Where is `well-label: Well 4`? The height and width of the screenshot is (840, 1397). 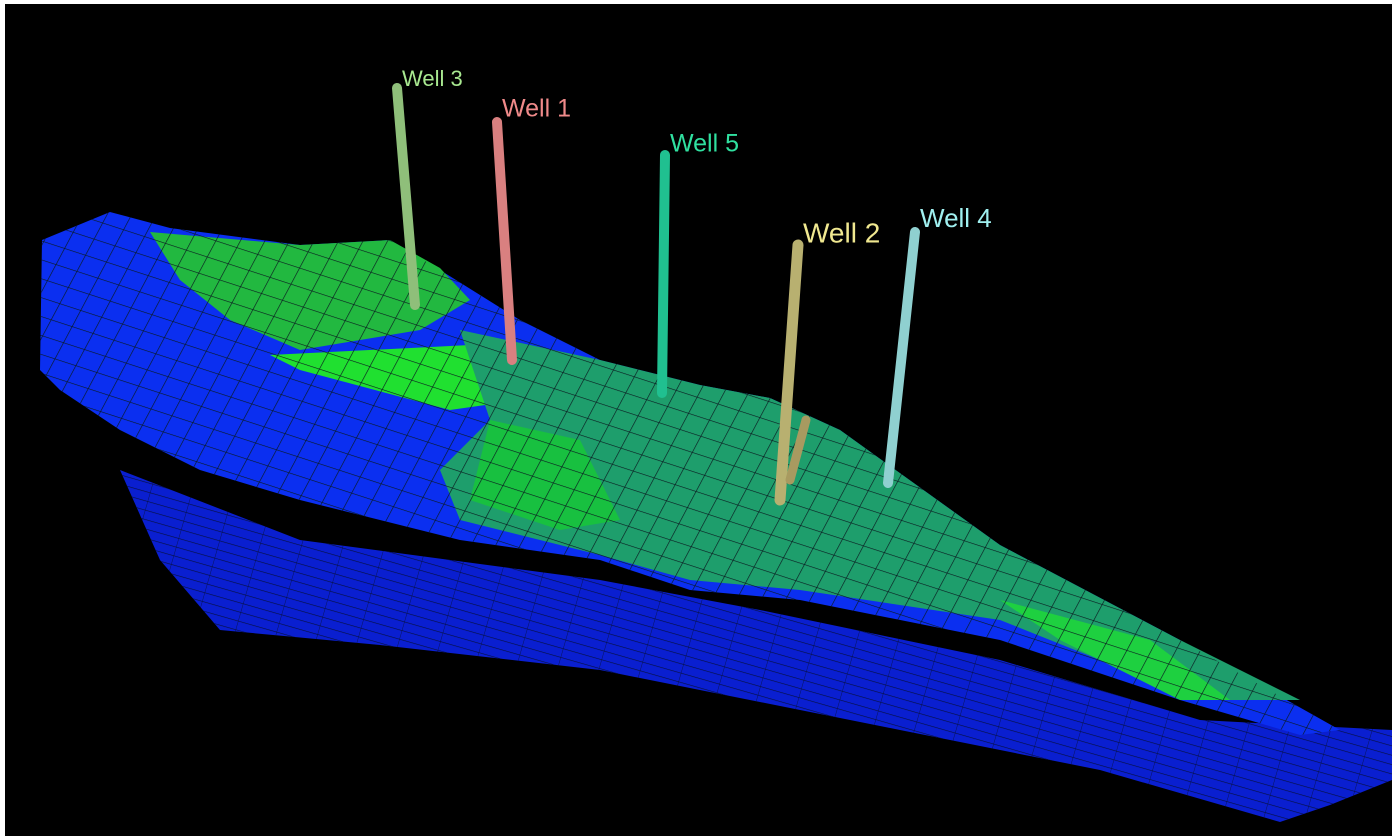
well-label: Well 4 is located at coordinates (956, 218).